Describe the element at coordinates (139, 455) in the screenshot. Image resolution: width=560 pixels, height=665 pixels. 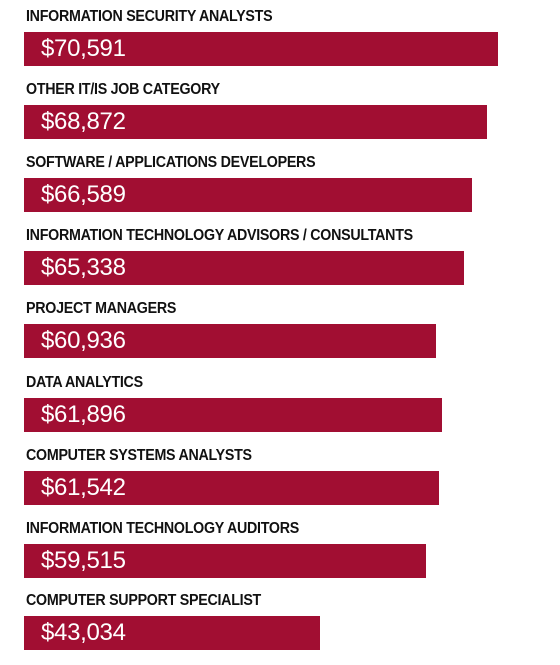
I see `category-label: COMPUTER SYSTEMS ANALYSTS` at that location.